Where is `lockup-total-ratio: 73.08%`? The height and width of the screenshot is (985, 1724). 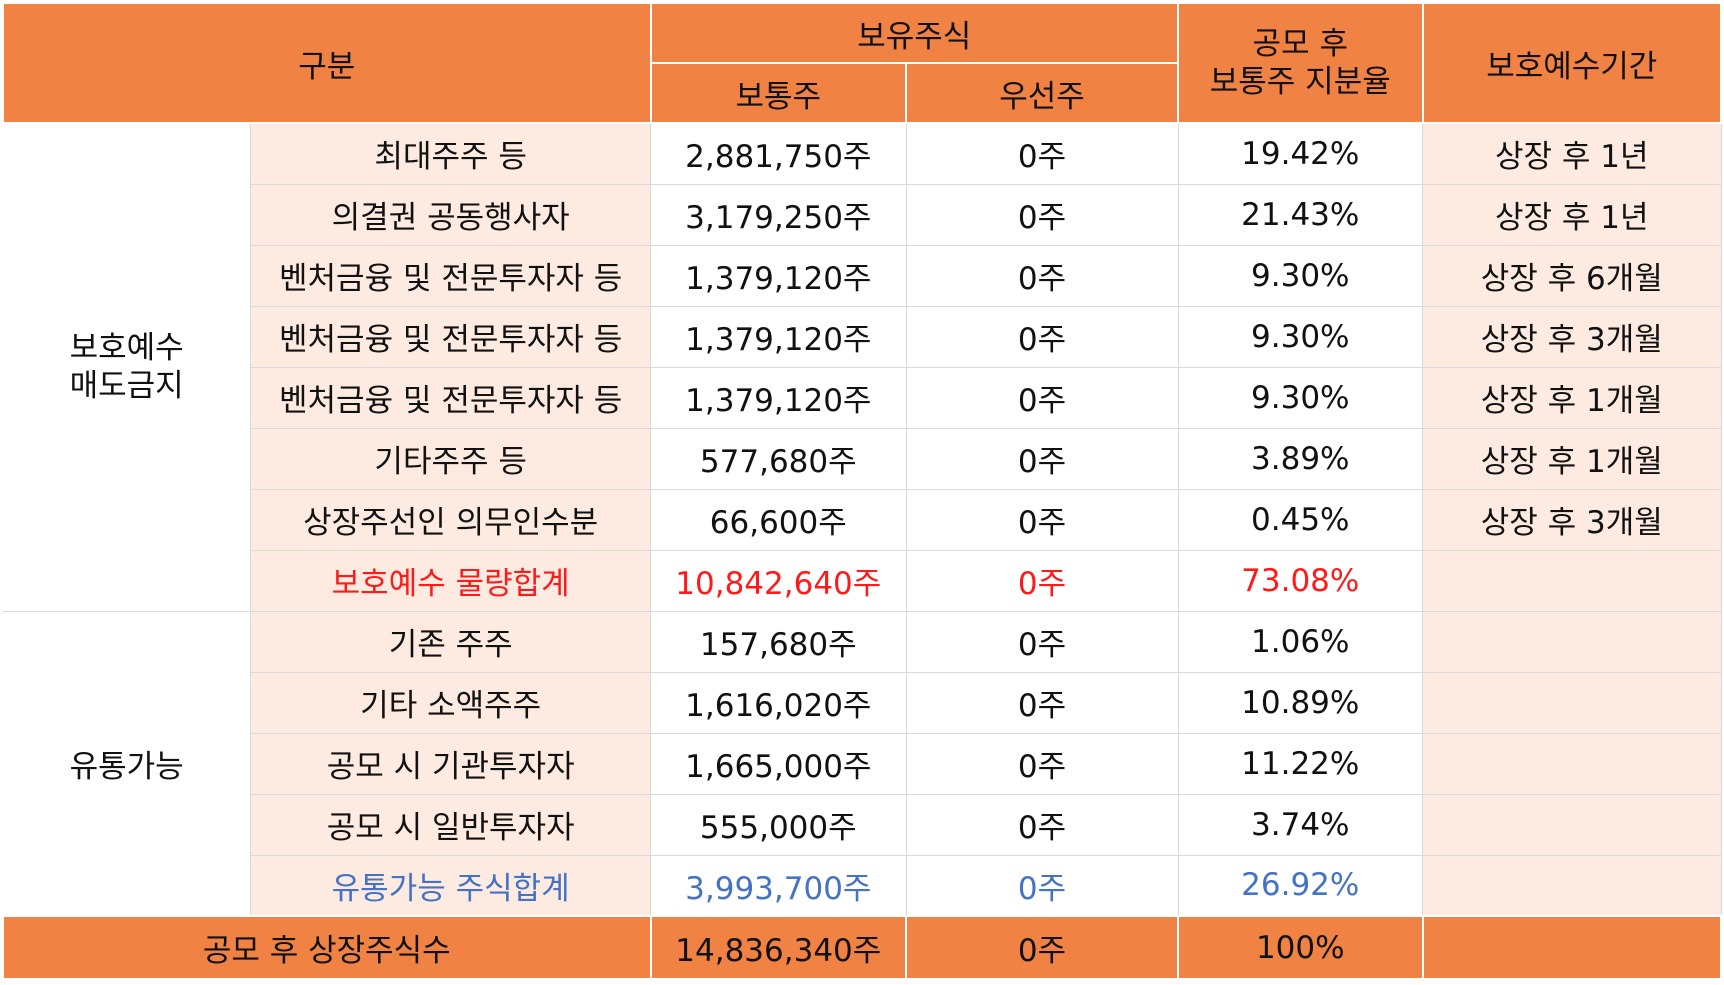 lockup-total-ratio: 73.08% is located at coordinates (1300, 580).